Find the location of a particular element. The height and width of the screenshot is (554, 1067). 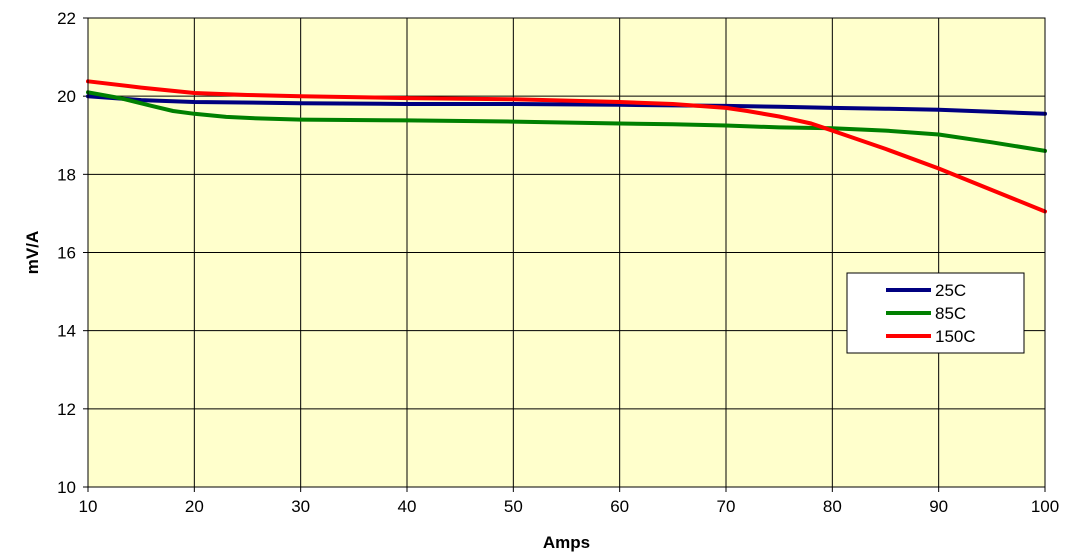

legend-box is located at coordinates (935, 313).